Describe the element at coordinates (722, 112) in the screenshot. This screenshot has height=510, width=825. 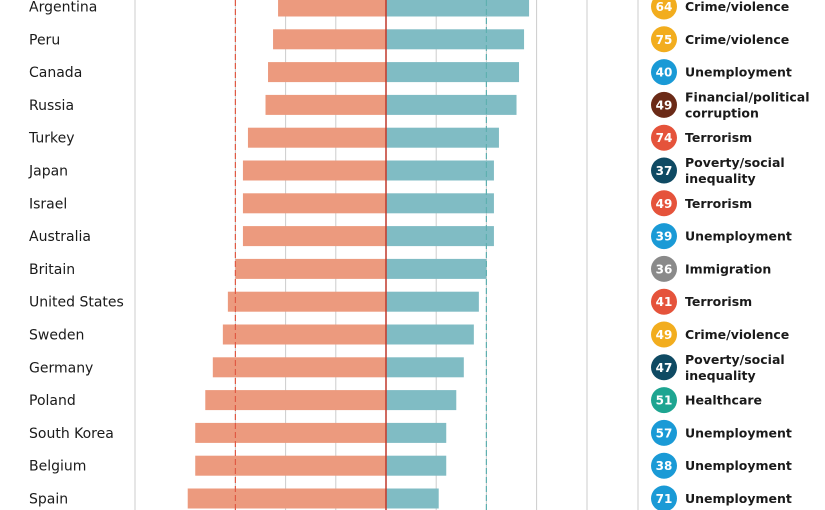
I see `issue-label: corruption` at that location.